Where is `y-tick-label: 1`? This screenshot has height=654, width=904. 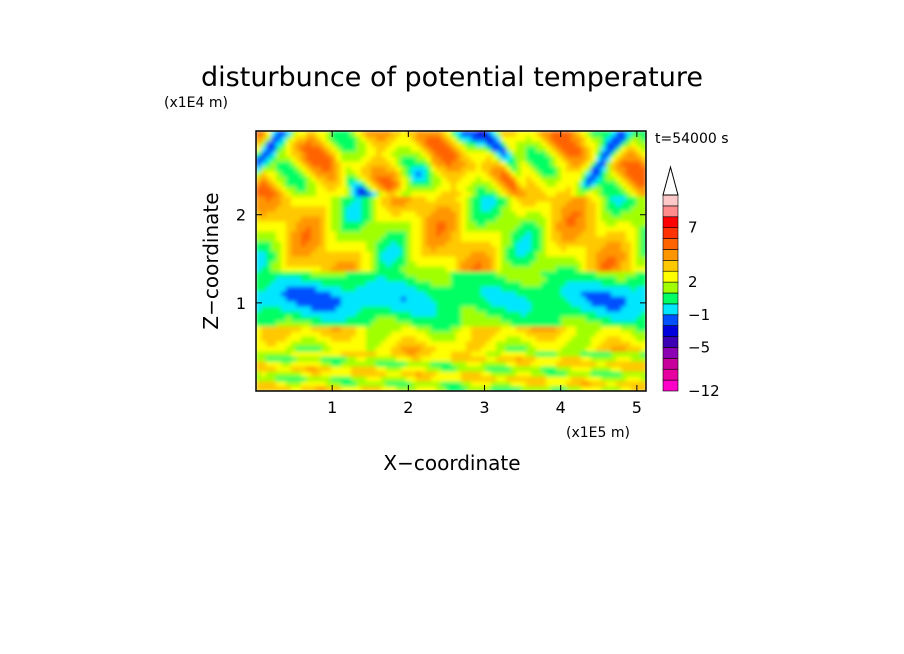 y-tick-label: 1 is located at coordinates (241, 303).